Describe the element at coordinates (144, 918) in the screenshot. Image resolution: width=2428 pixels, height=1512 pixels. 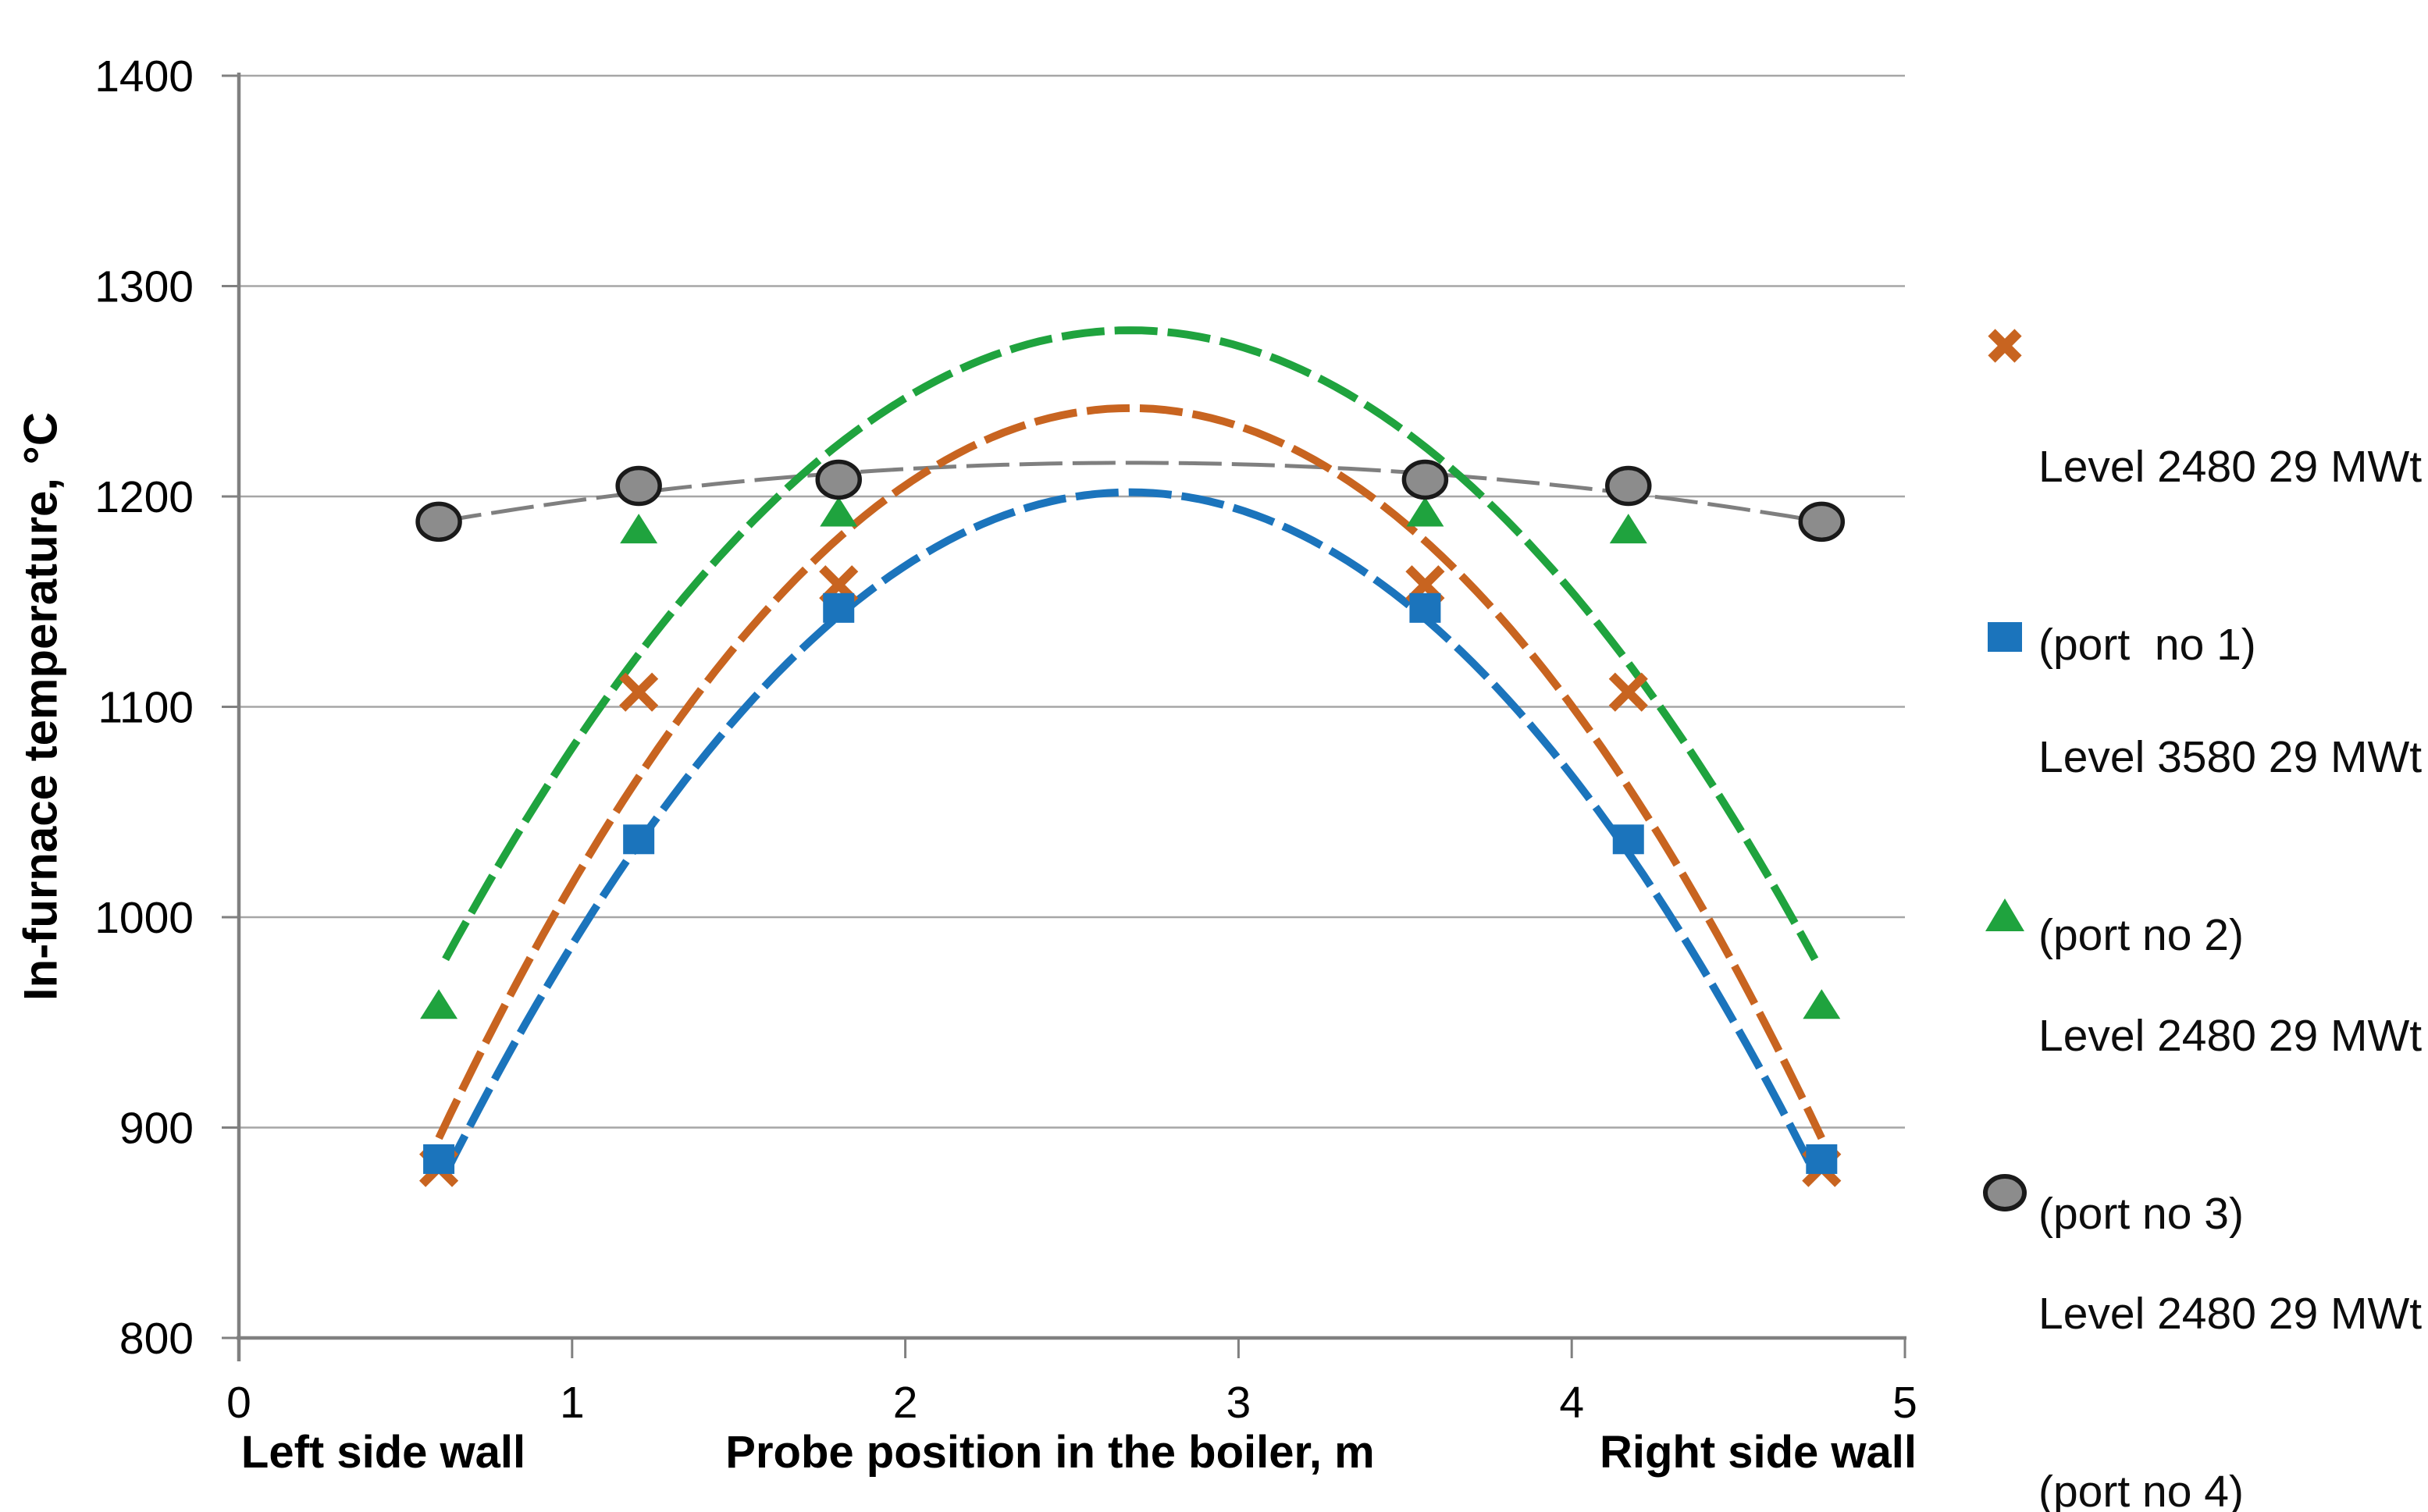
I see `y-tick-label: 1000` at that location.